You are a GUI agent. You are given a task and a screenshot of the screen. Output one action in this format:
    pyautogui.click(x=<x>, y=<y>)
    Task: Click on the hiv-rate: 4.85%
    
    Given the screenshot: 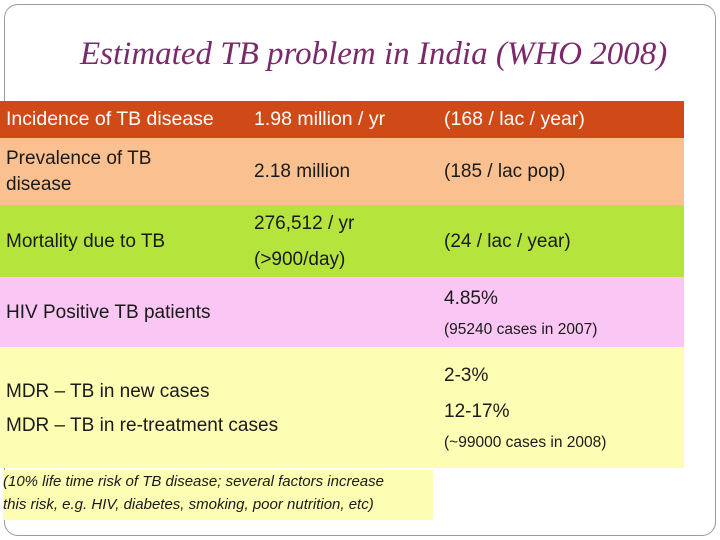 What is the action you would take?
    pyautogui.click(x=471, y=298)
    